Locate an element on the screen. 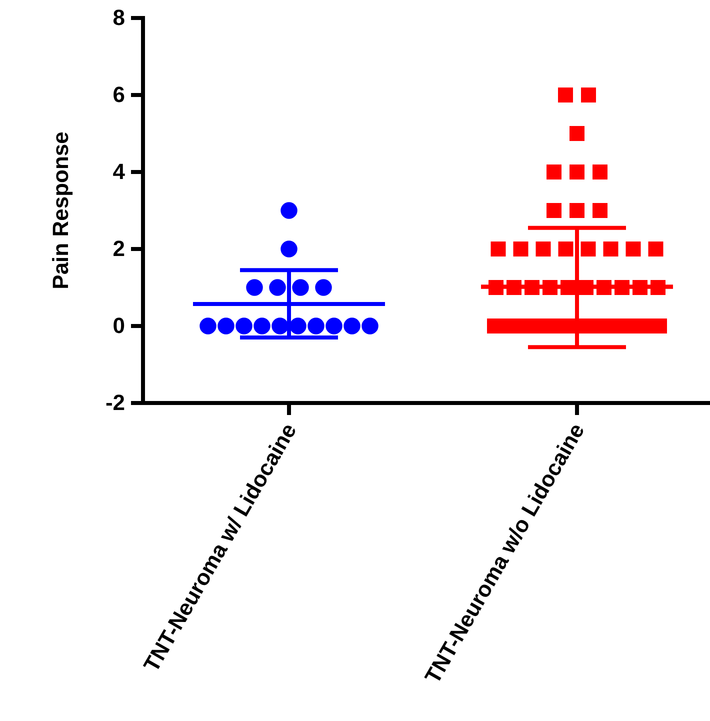 This screenshot has width=710, height=721. y-tick-label: 0 is located at coordinates (118, 325).